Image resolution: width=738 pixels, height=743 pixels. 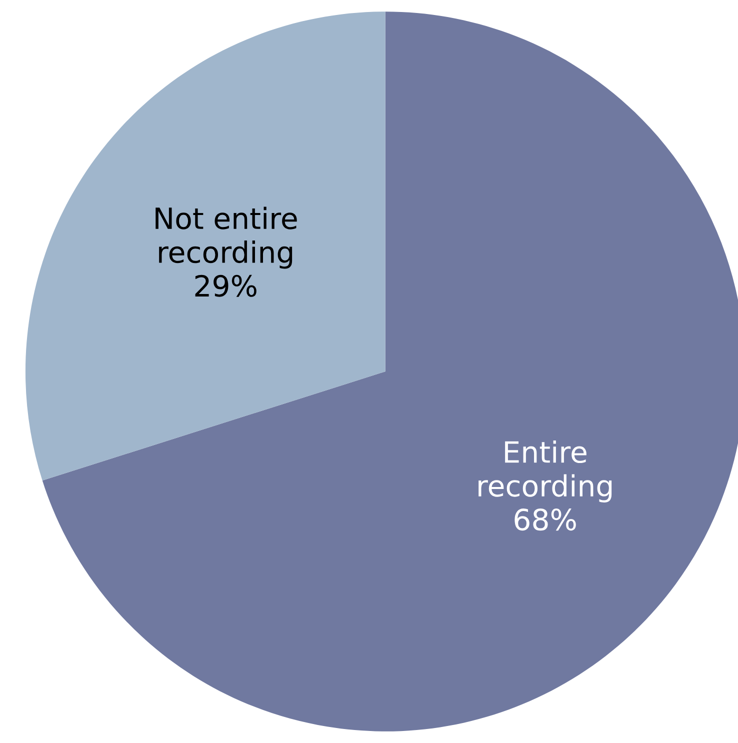 I want to click on data-label: 68%, so click(x=545, y=519).